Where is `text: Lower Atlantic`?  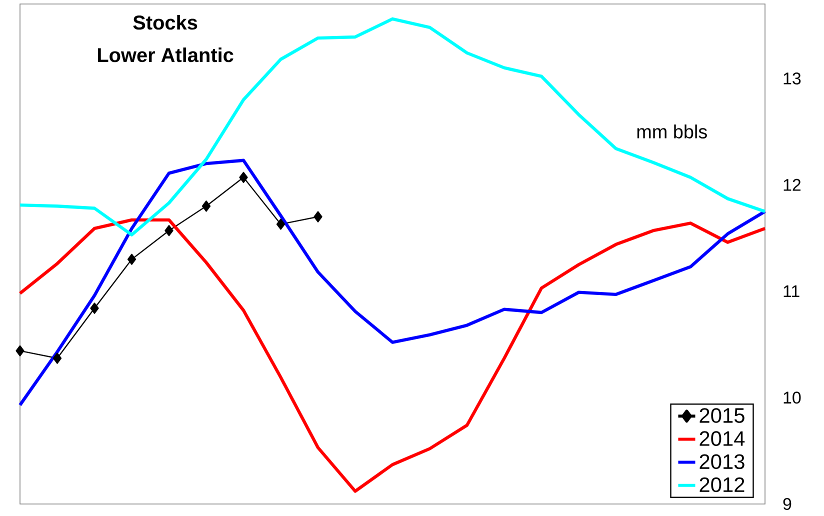
text: Lower Atlantic is located at coordinates (166, 55).